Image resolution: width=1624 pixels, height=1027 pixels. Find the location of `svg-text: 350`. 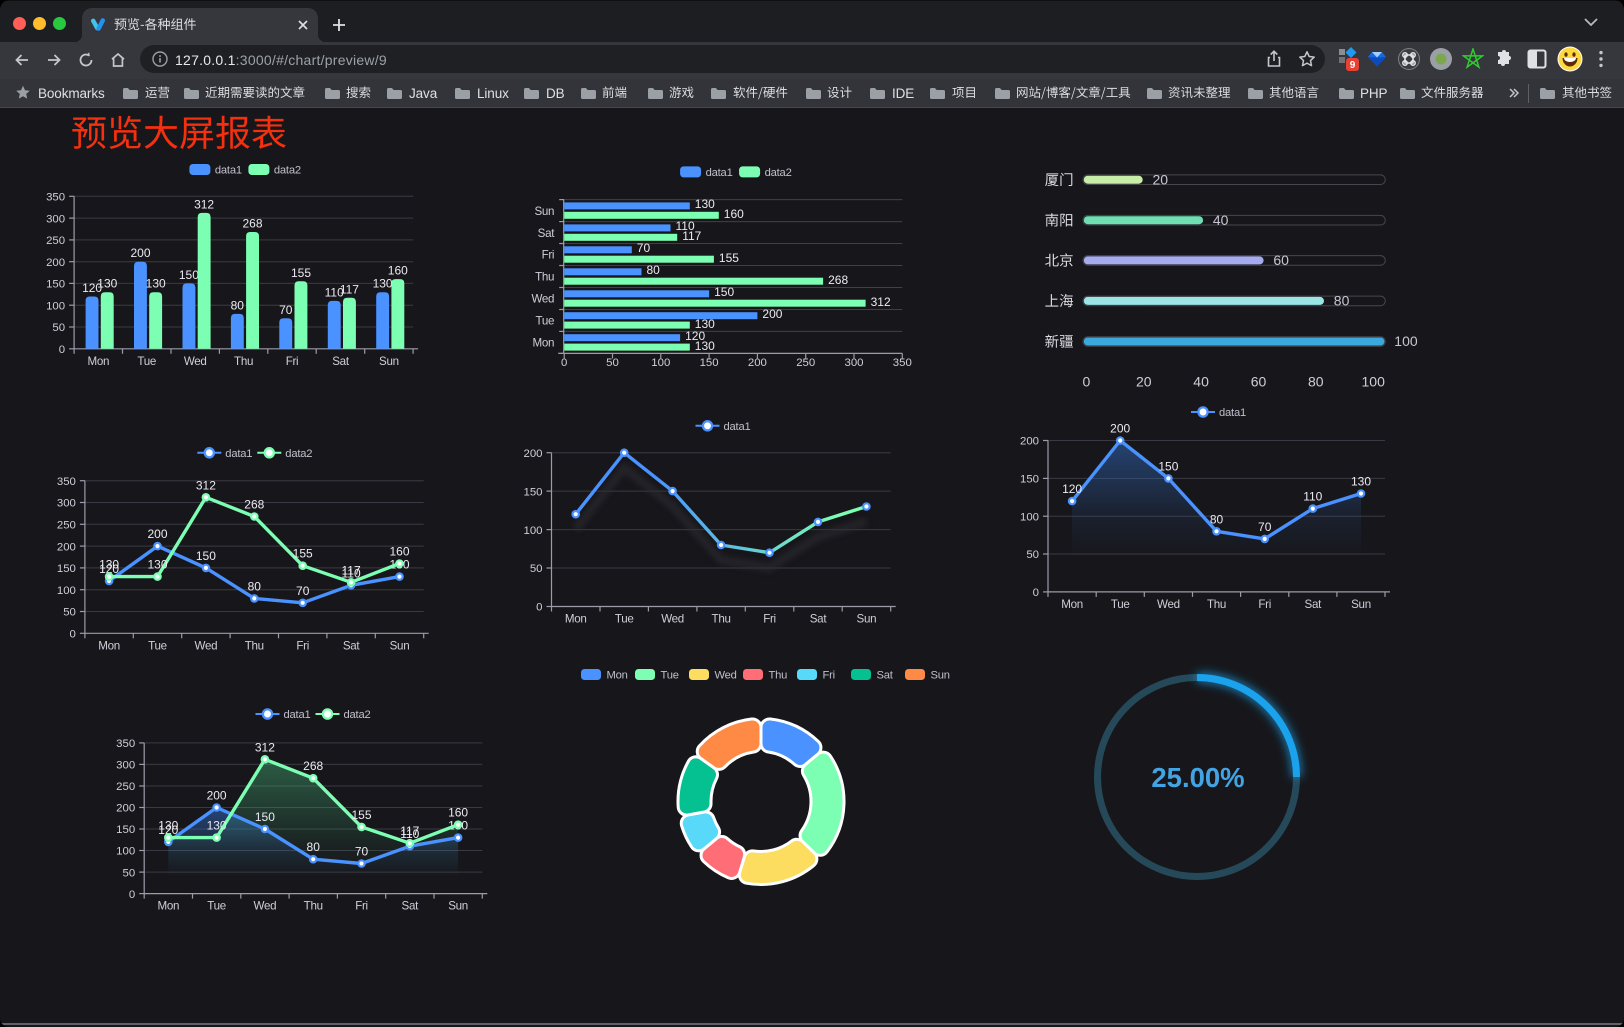

svg-text: 350 is located at coordinates (902, 363).